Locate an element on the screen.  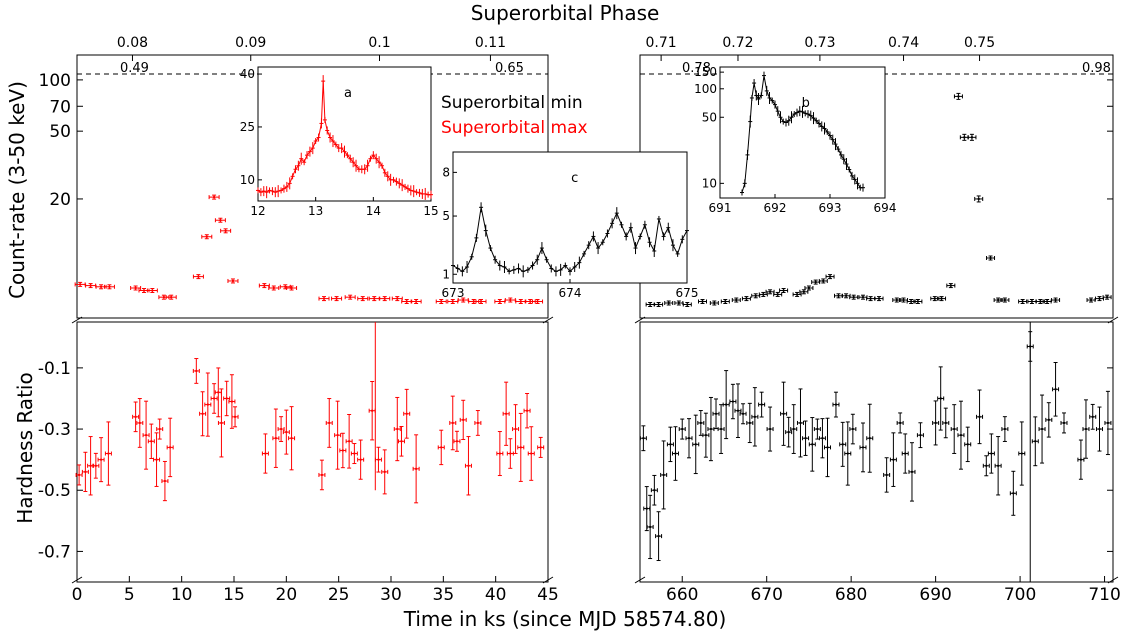
x-tick-label: 15 is located at coordinates (234, 595).